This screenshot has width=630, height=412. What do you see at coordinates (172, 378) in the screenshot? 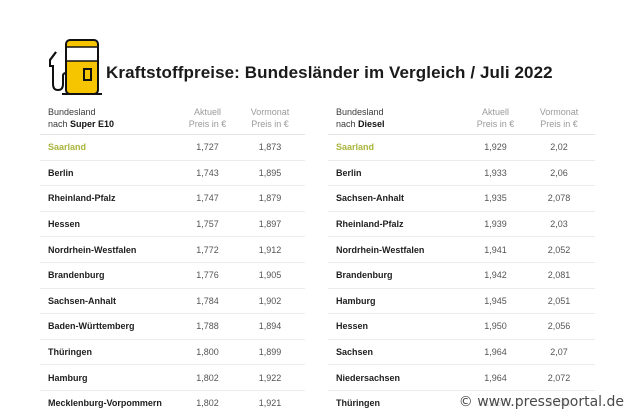
I see `table-row: Hamburg 1,802 1,922` at bounding box center [172, 378].